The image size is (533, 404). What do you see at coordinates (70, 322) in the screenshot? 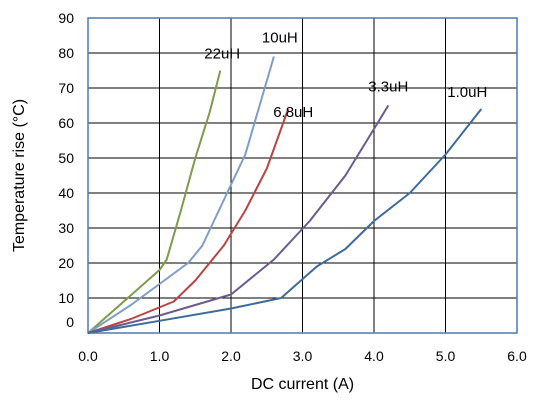
I see `y-tick-label: 0` at bounding box center [70, 322].